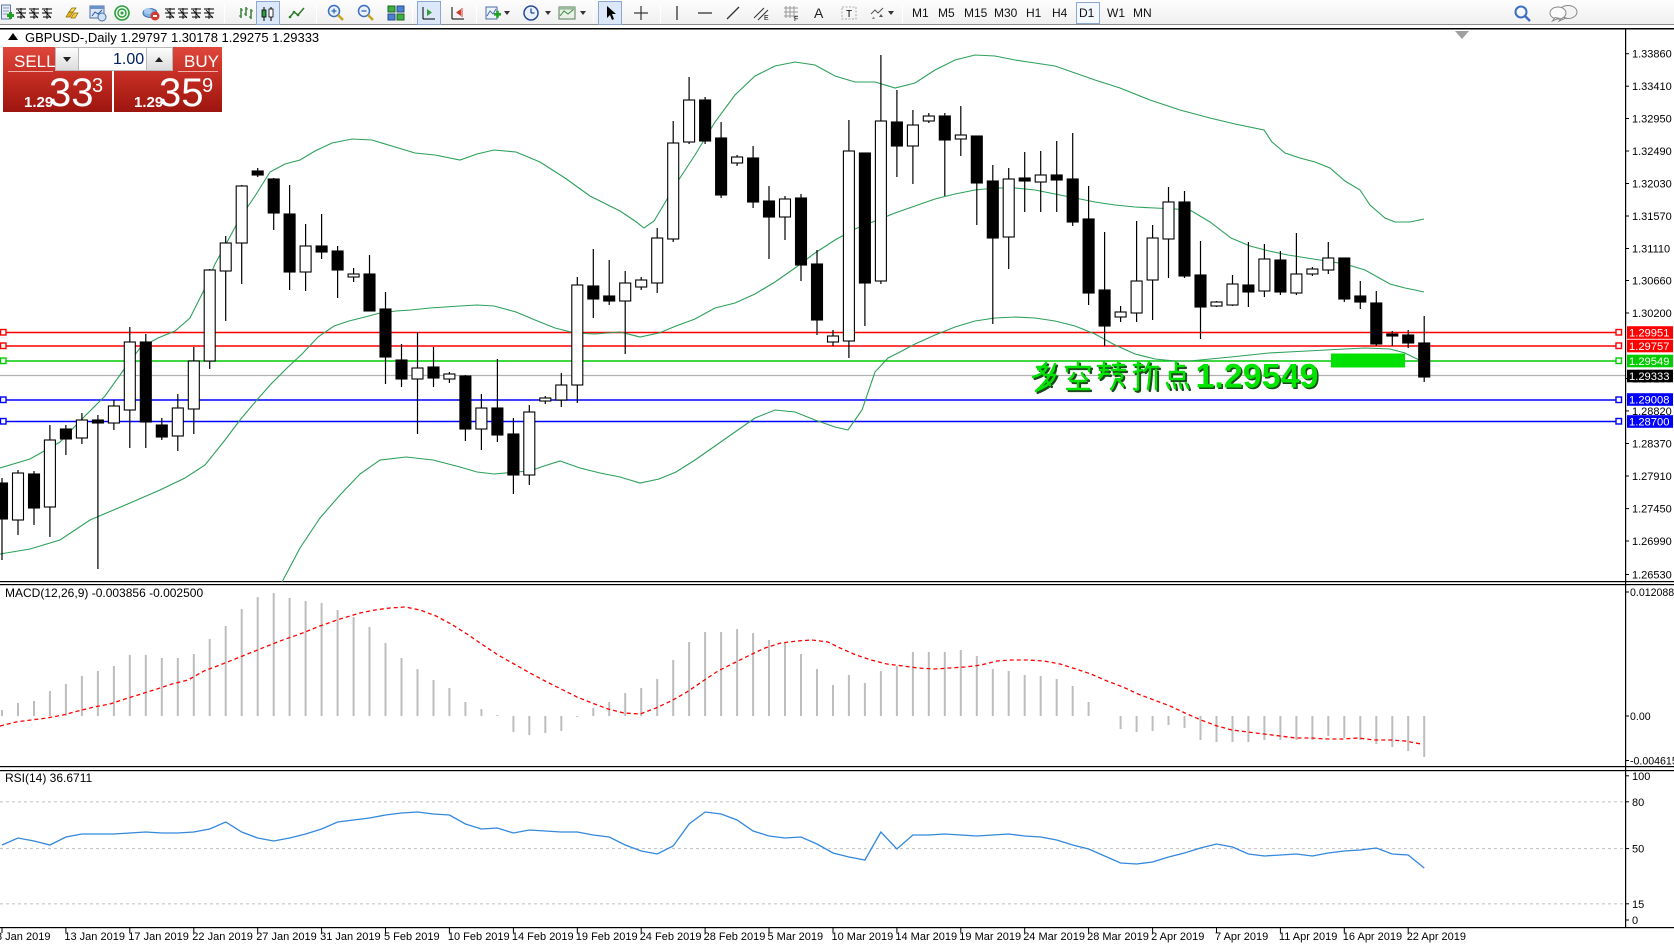  What do you see at coordinates (1652, 217) in the screenshot?
I see `svg-text: 1.31570` at bounding box center [1652, 217].